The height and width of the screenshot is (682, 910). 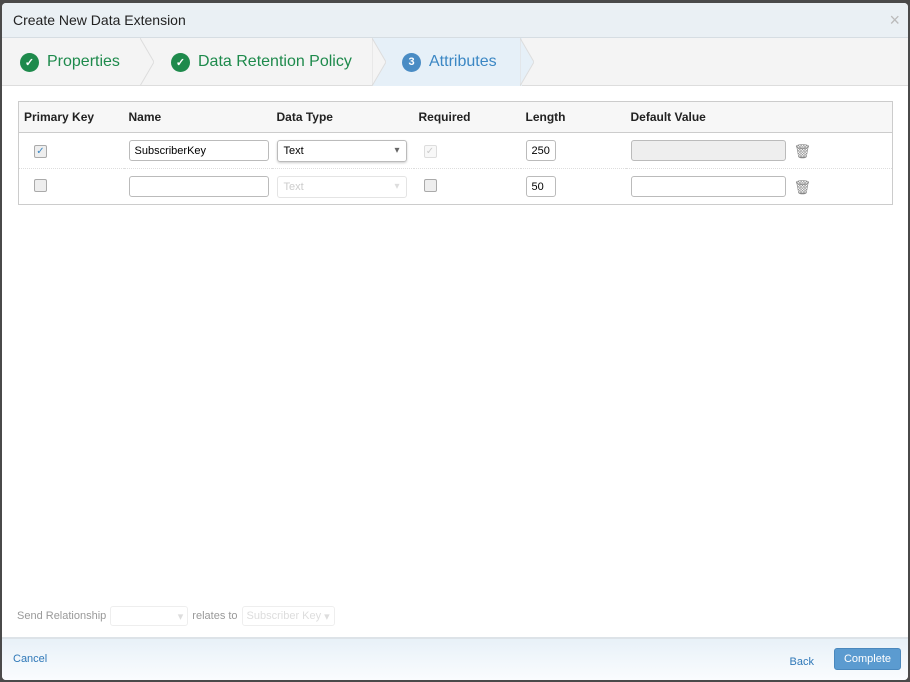 What do you see at coordinates (40, 152) in the screenshot?
I see `primary-key-checkbox: ✓` at bounding box center [40, 152].